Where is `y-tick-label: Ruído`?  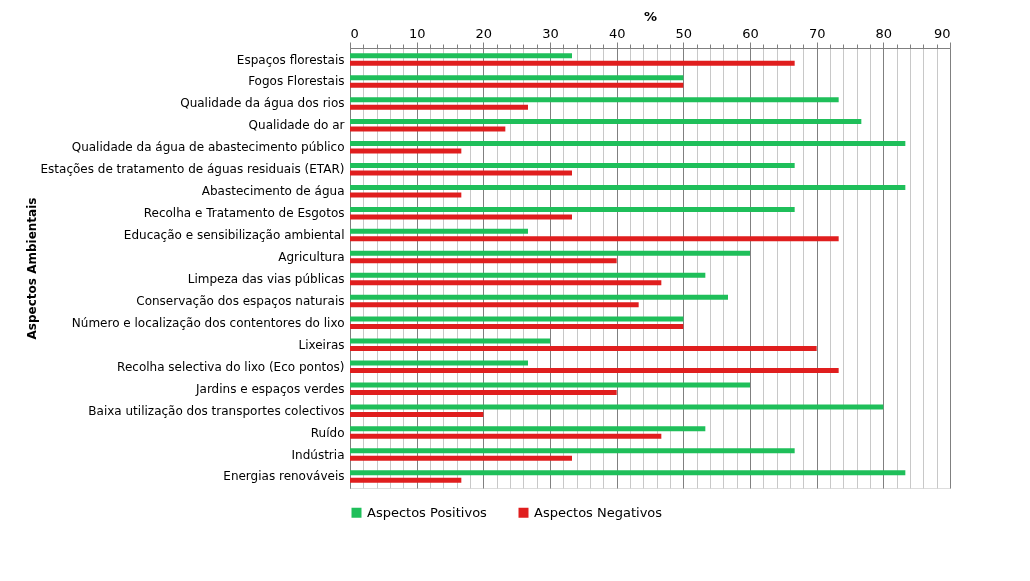
y-tick-label: Ruído is located at coordinates (327, 432).